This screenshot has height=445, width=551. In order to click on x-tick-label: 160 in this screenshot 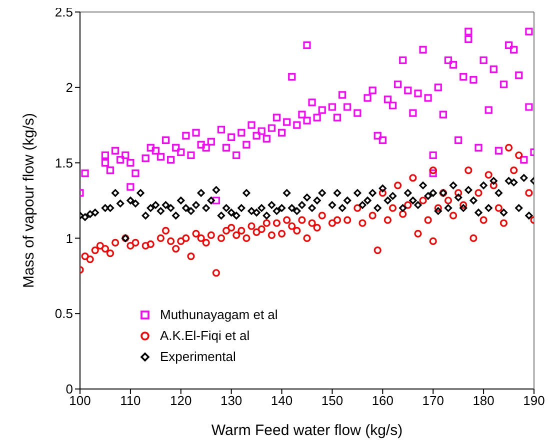, I will do `click(383, 400)`.